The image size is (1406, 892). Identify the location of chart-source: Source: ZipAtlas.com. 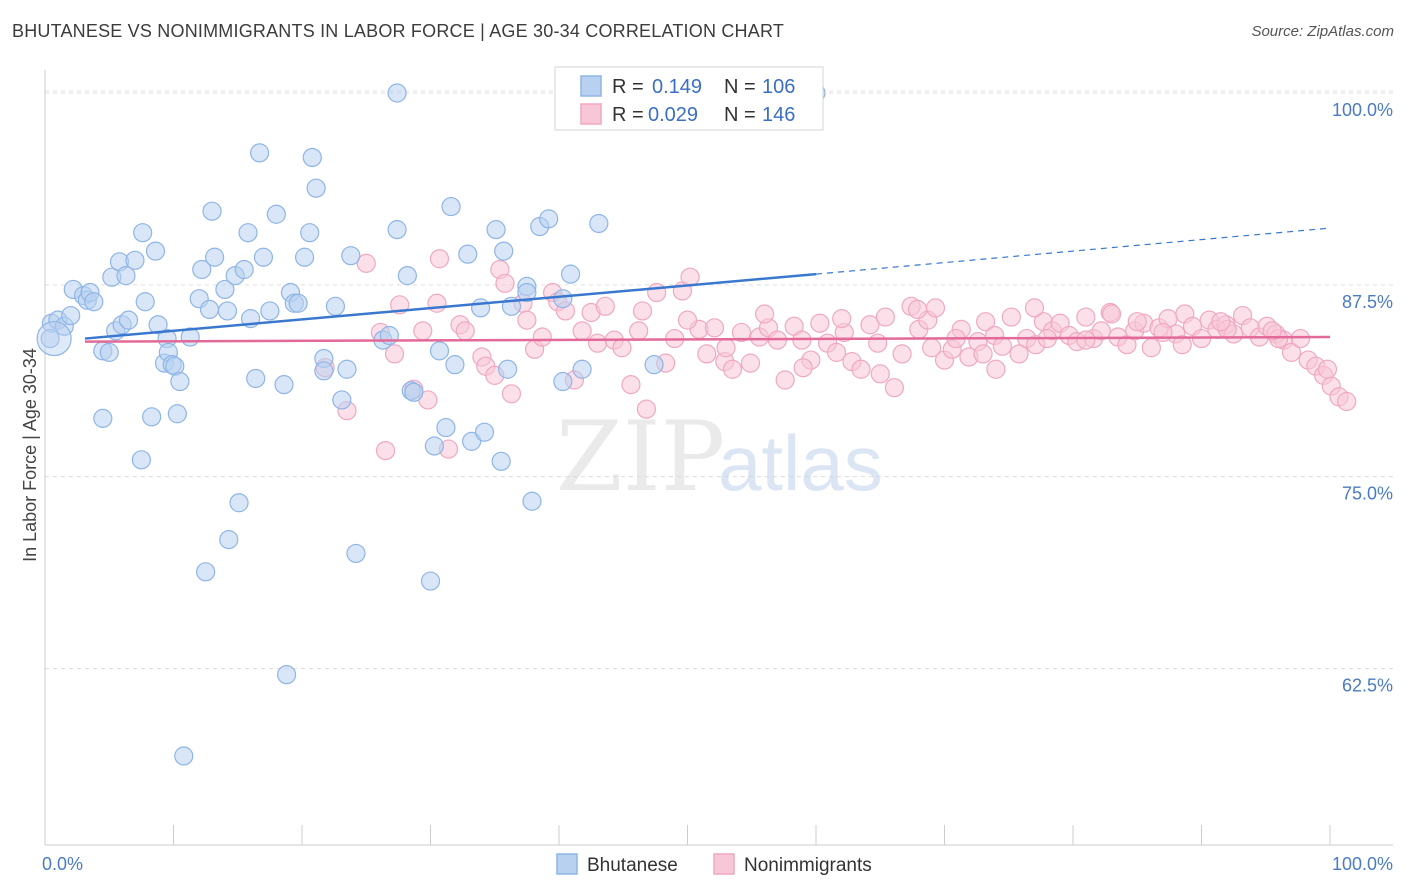
(1322, 31).